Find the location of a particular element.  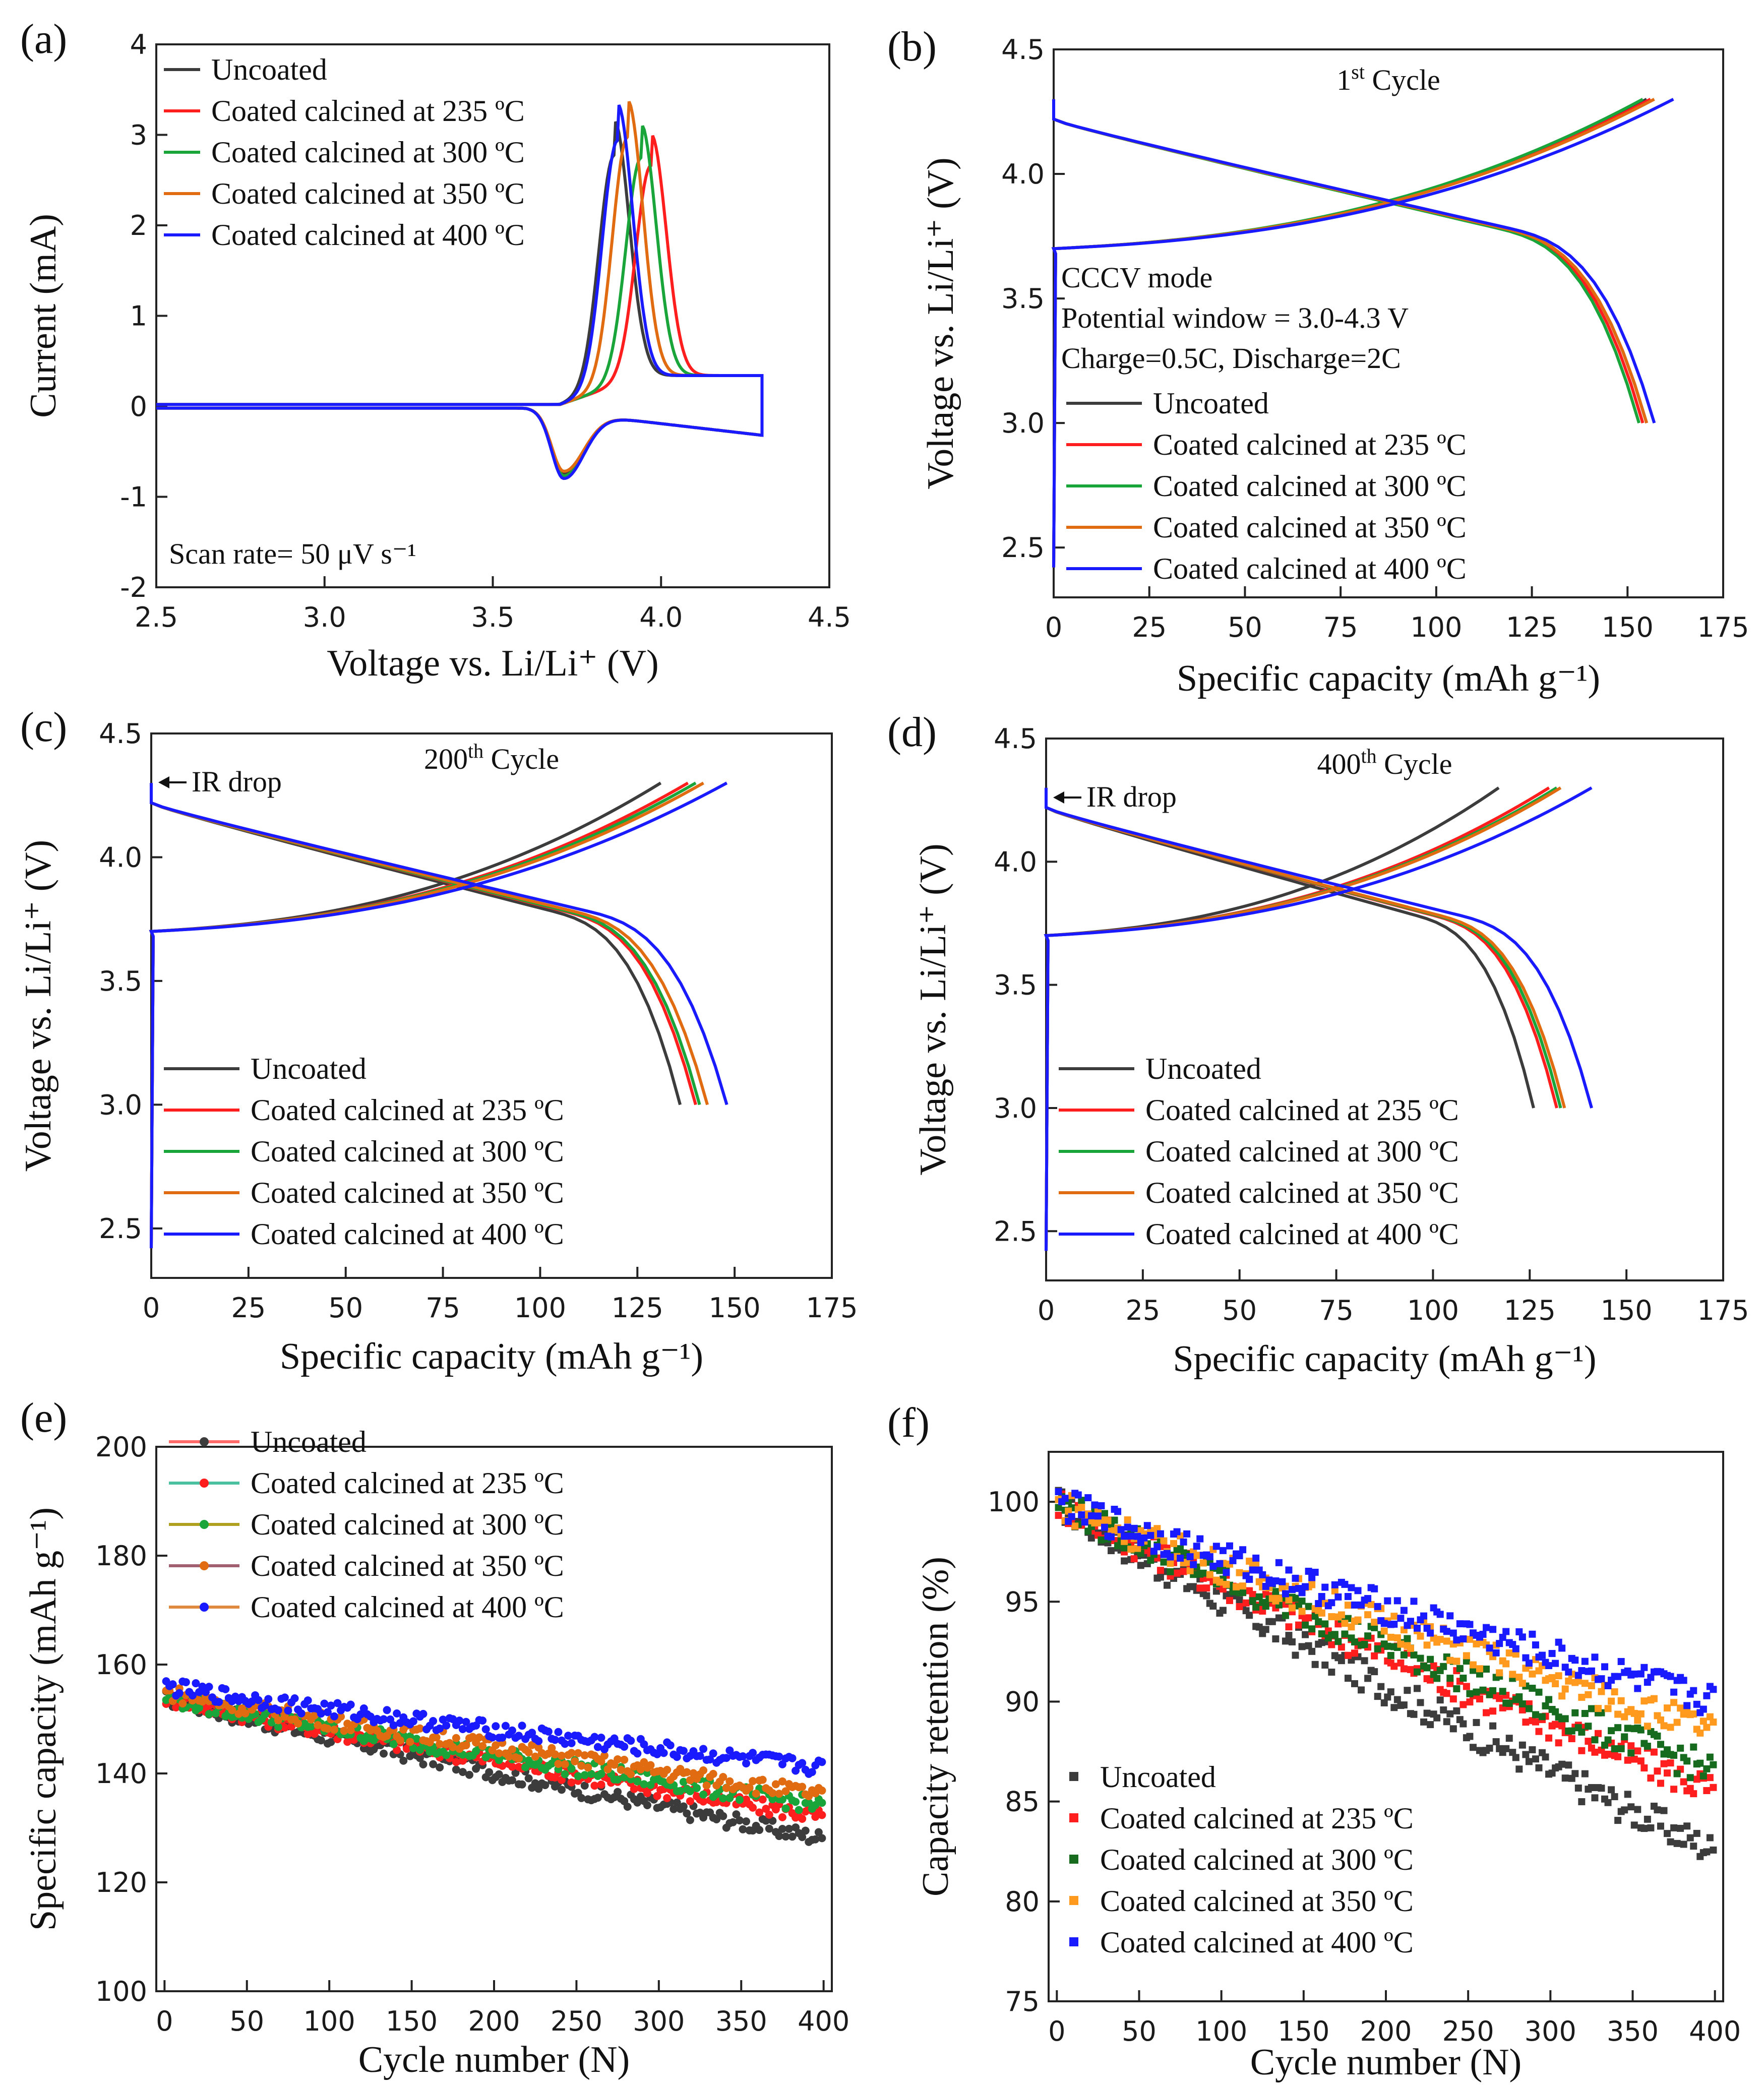

y-axis-title: Voltage vs. Li/Li⁺ (V) is located at coordinates (940, 323).